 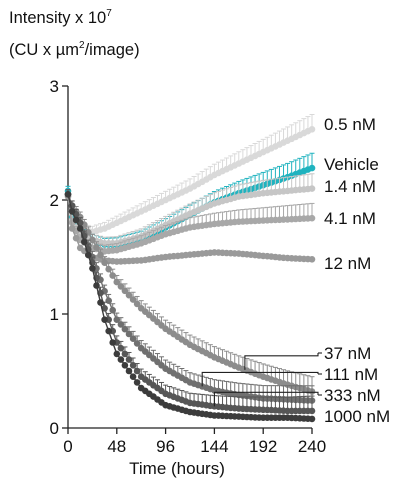 I want to click on x-tick-label: 240, so click(x=312, y=446).